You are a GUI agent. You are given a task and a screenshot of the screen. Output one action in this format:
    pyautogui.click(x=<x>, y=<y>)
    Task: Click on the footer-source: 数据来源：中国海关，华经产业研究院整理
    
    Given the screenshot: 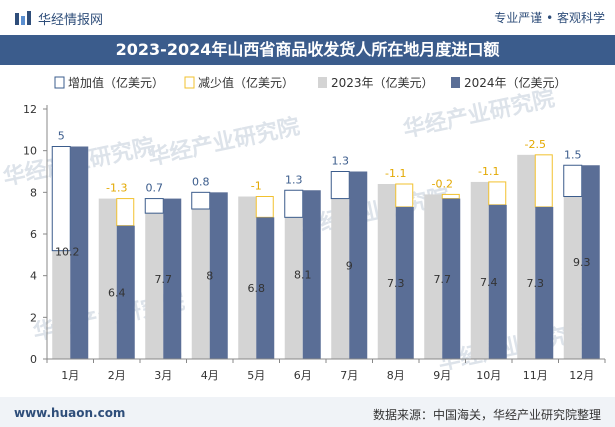 What is the action you would take?
    pyautogui.click(x=486, y=415)
    